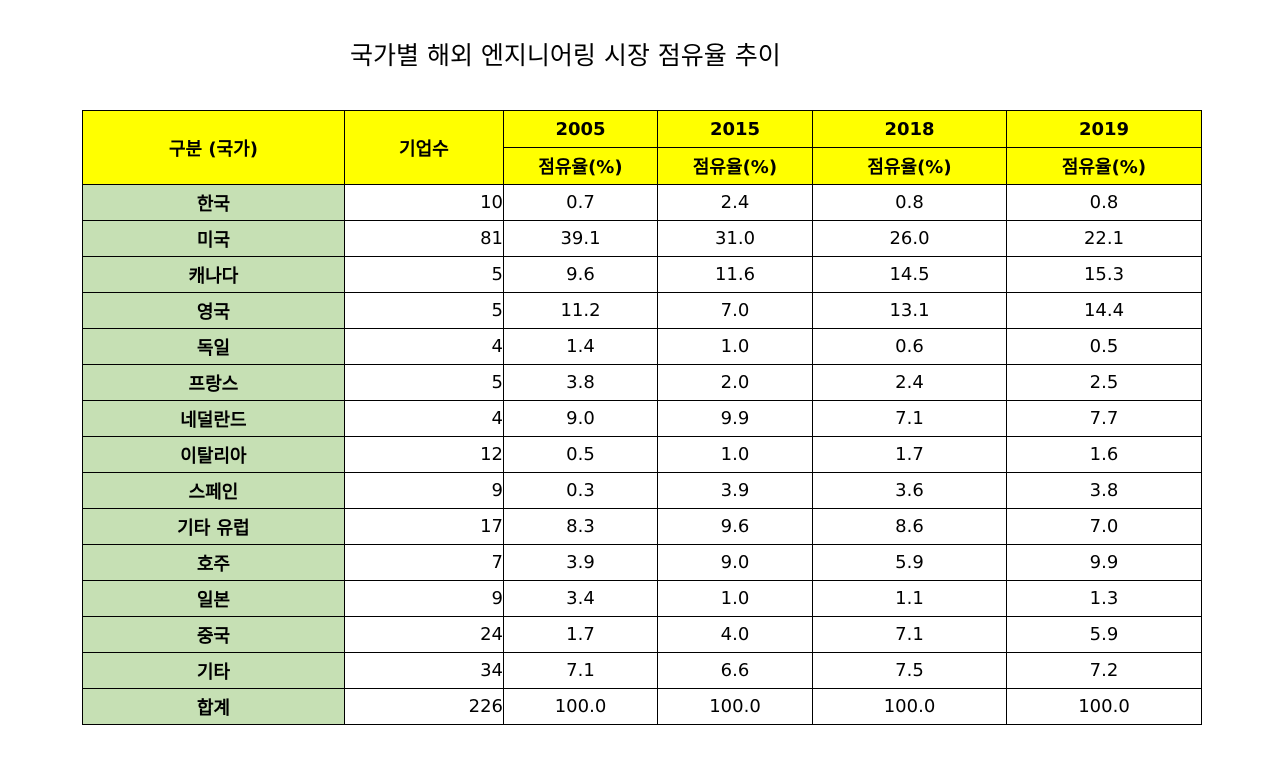  Describe the element at coordinates (424, 147) in the screenshot. I see `header-companies: 기업수` at that location.